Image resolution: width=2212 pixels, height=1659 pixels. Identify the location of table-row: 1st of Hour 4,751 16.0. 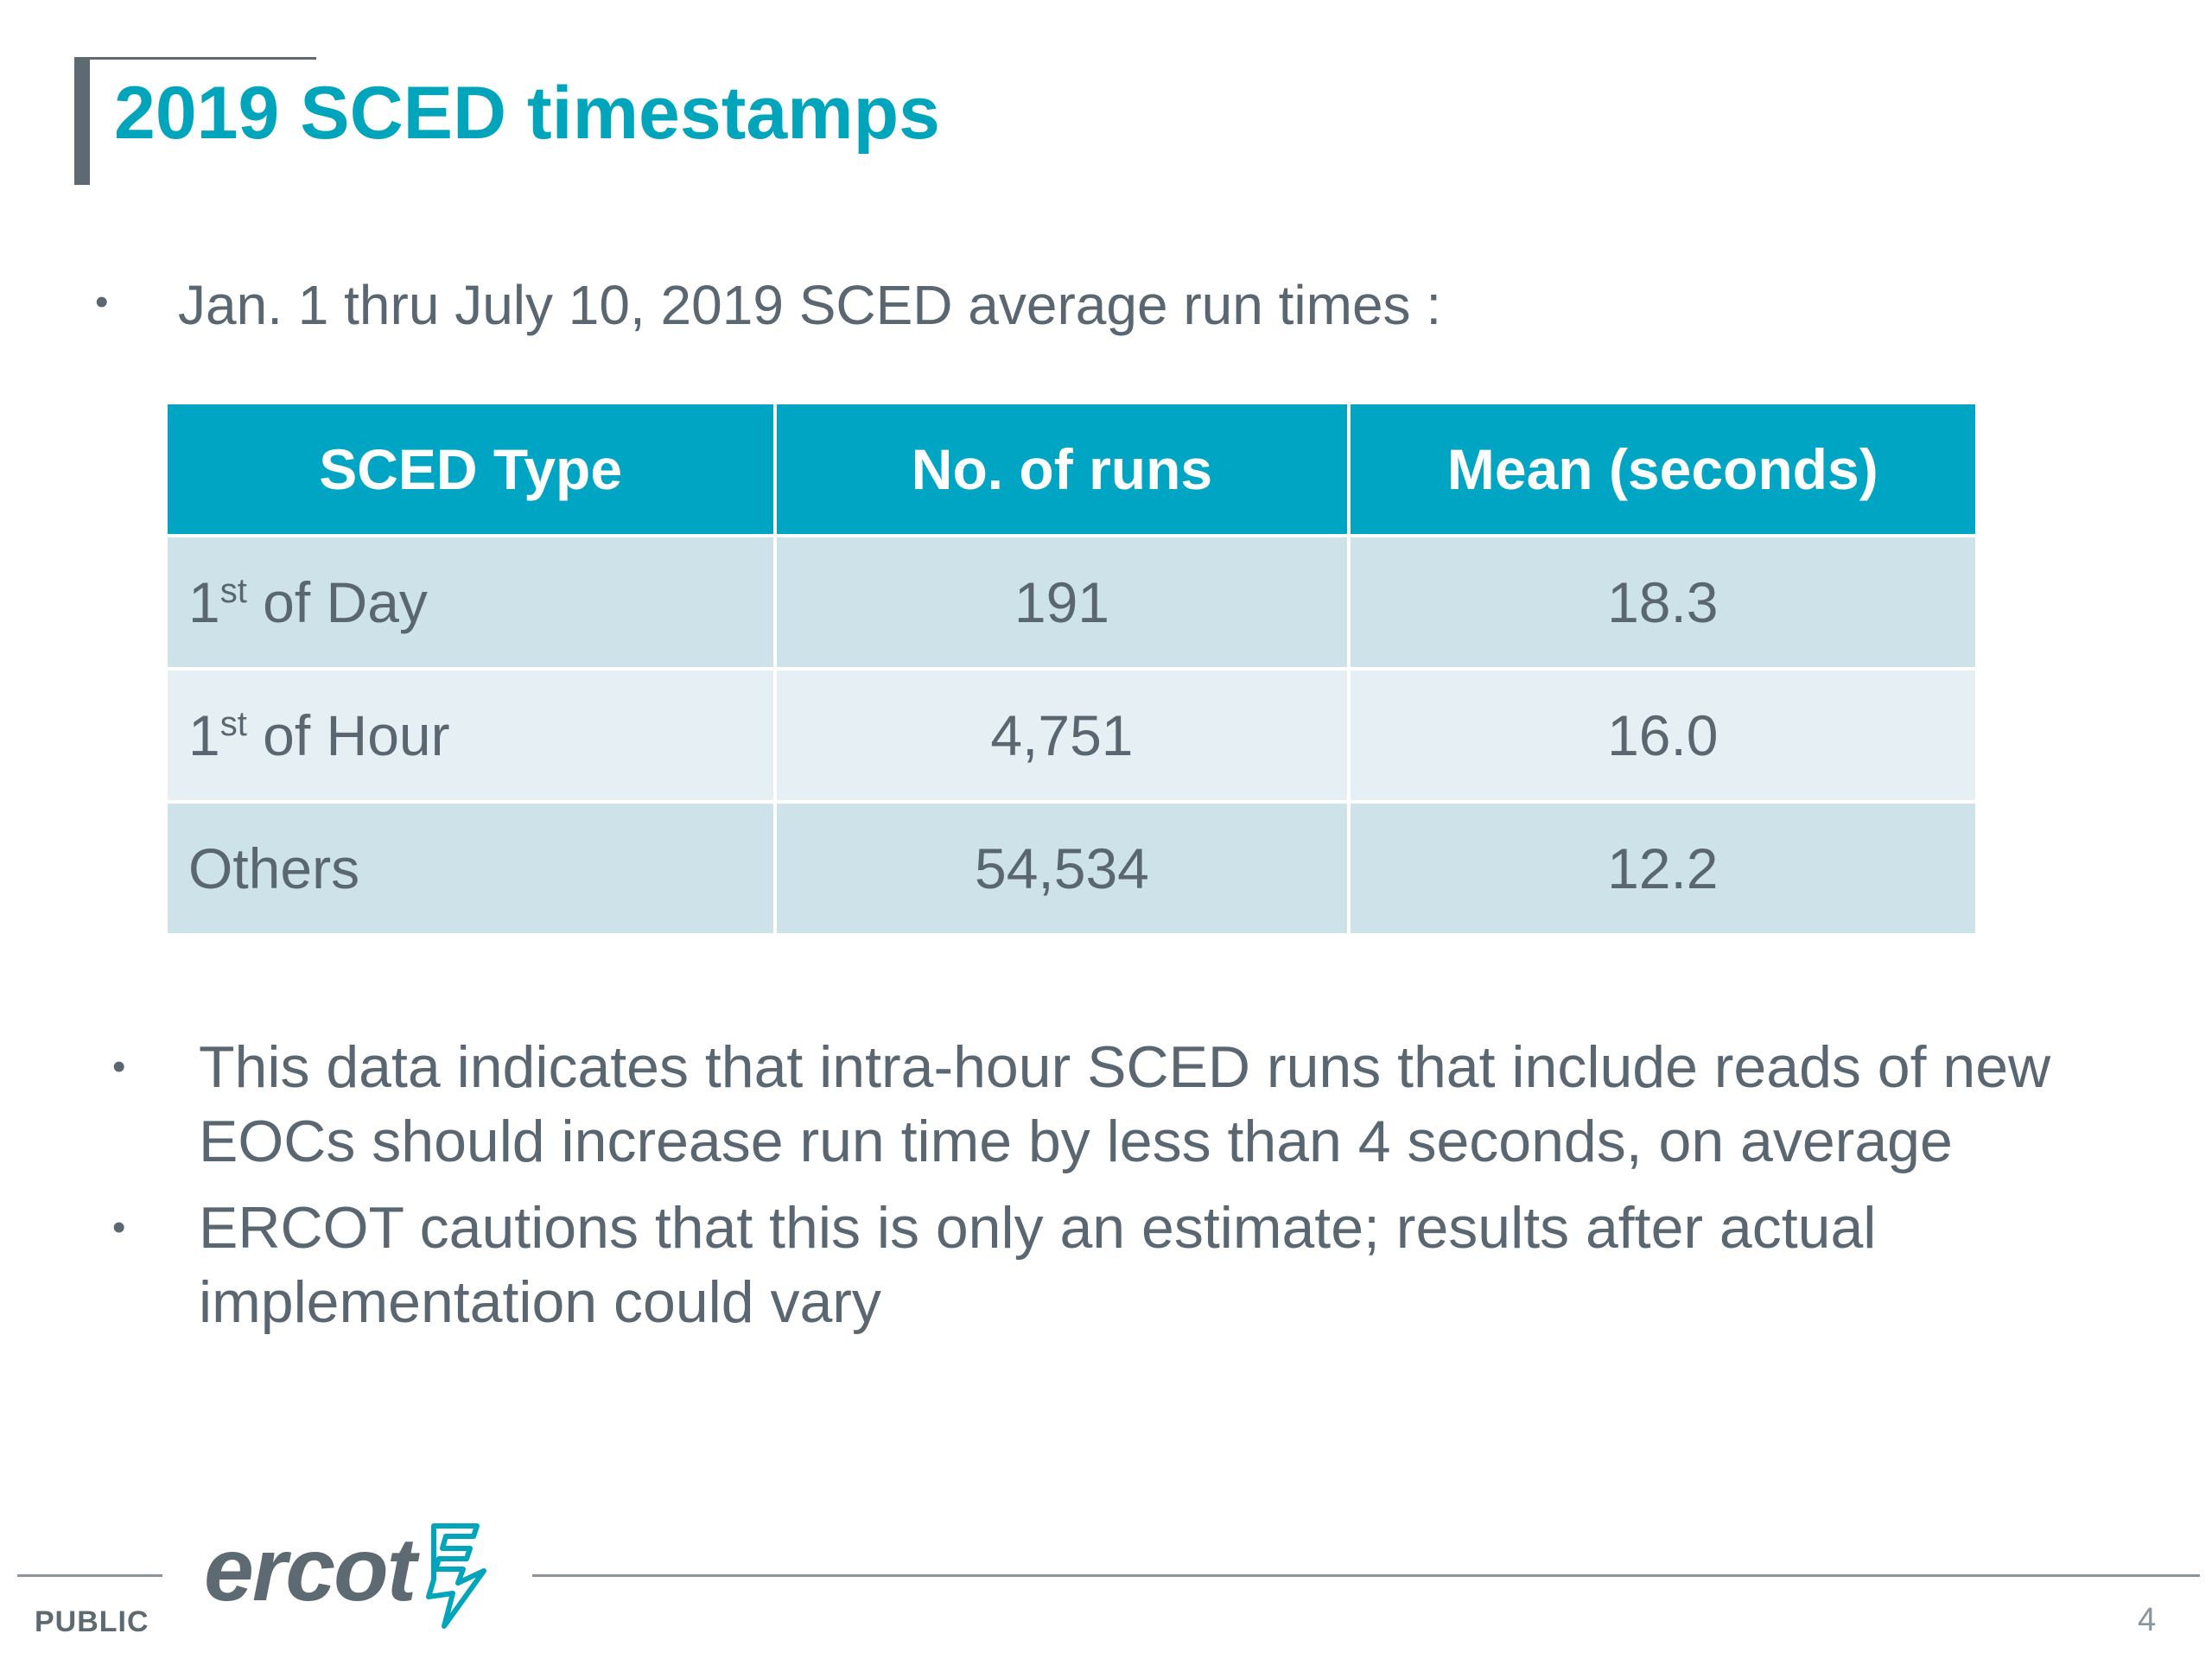
(1071, 735).